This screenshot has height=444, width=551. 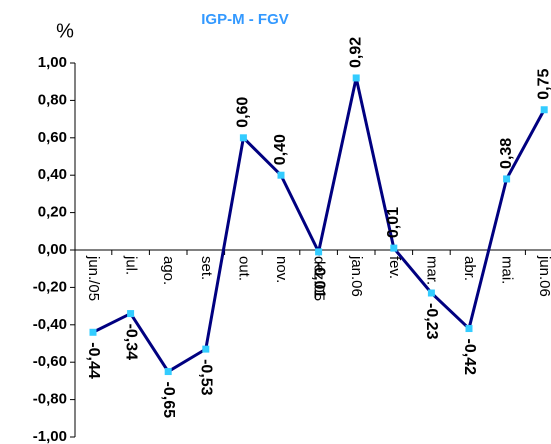 I want to click on data-label: 0,75, so click(x=543, y=84).